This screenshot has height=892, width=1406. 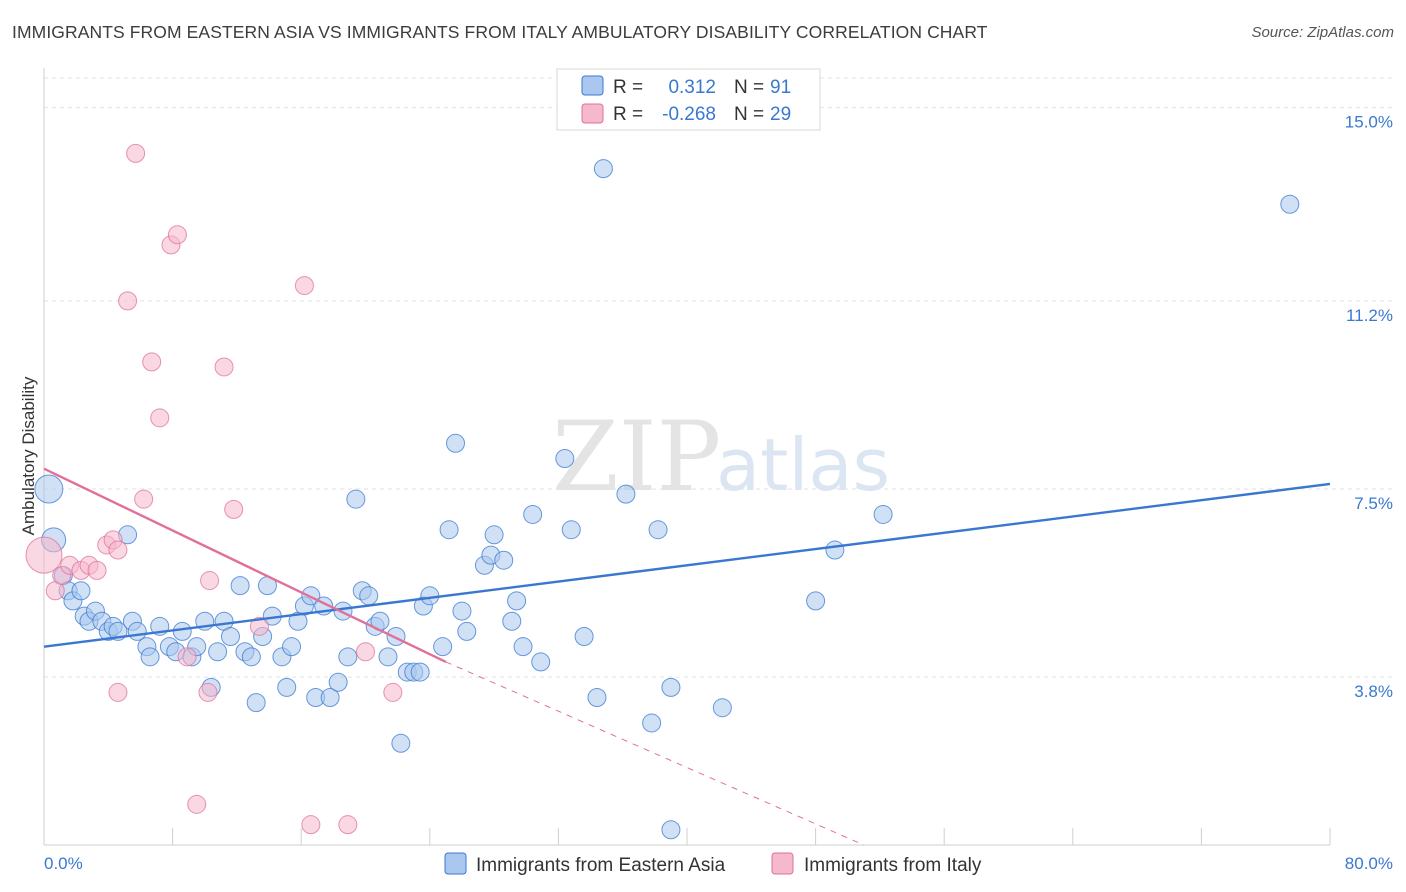 What do you see at coordinates (803, 465) in the screenshot?
I see `watermark-atlas: atlas` at bounding box center [803, 465].